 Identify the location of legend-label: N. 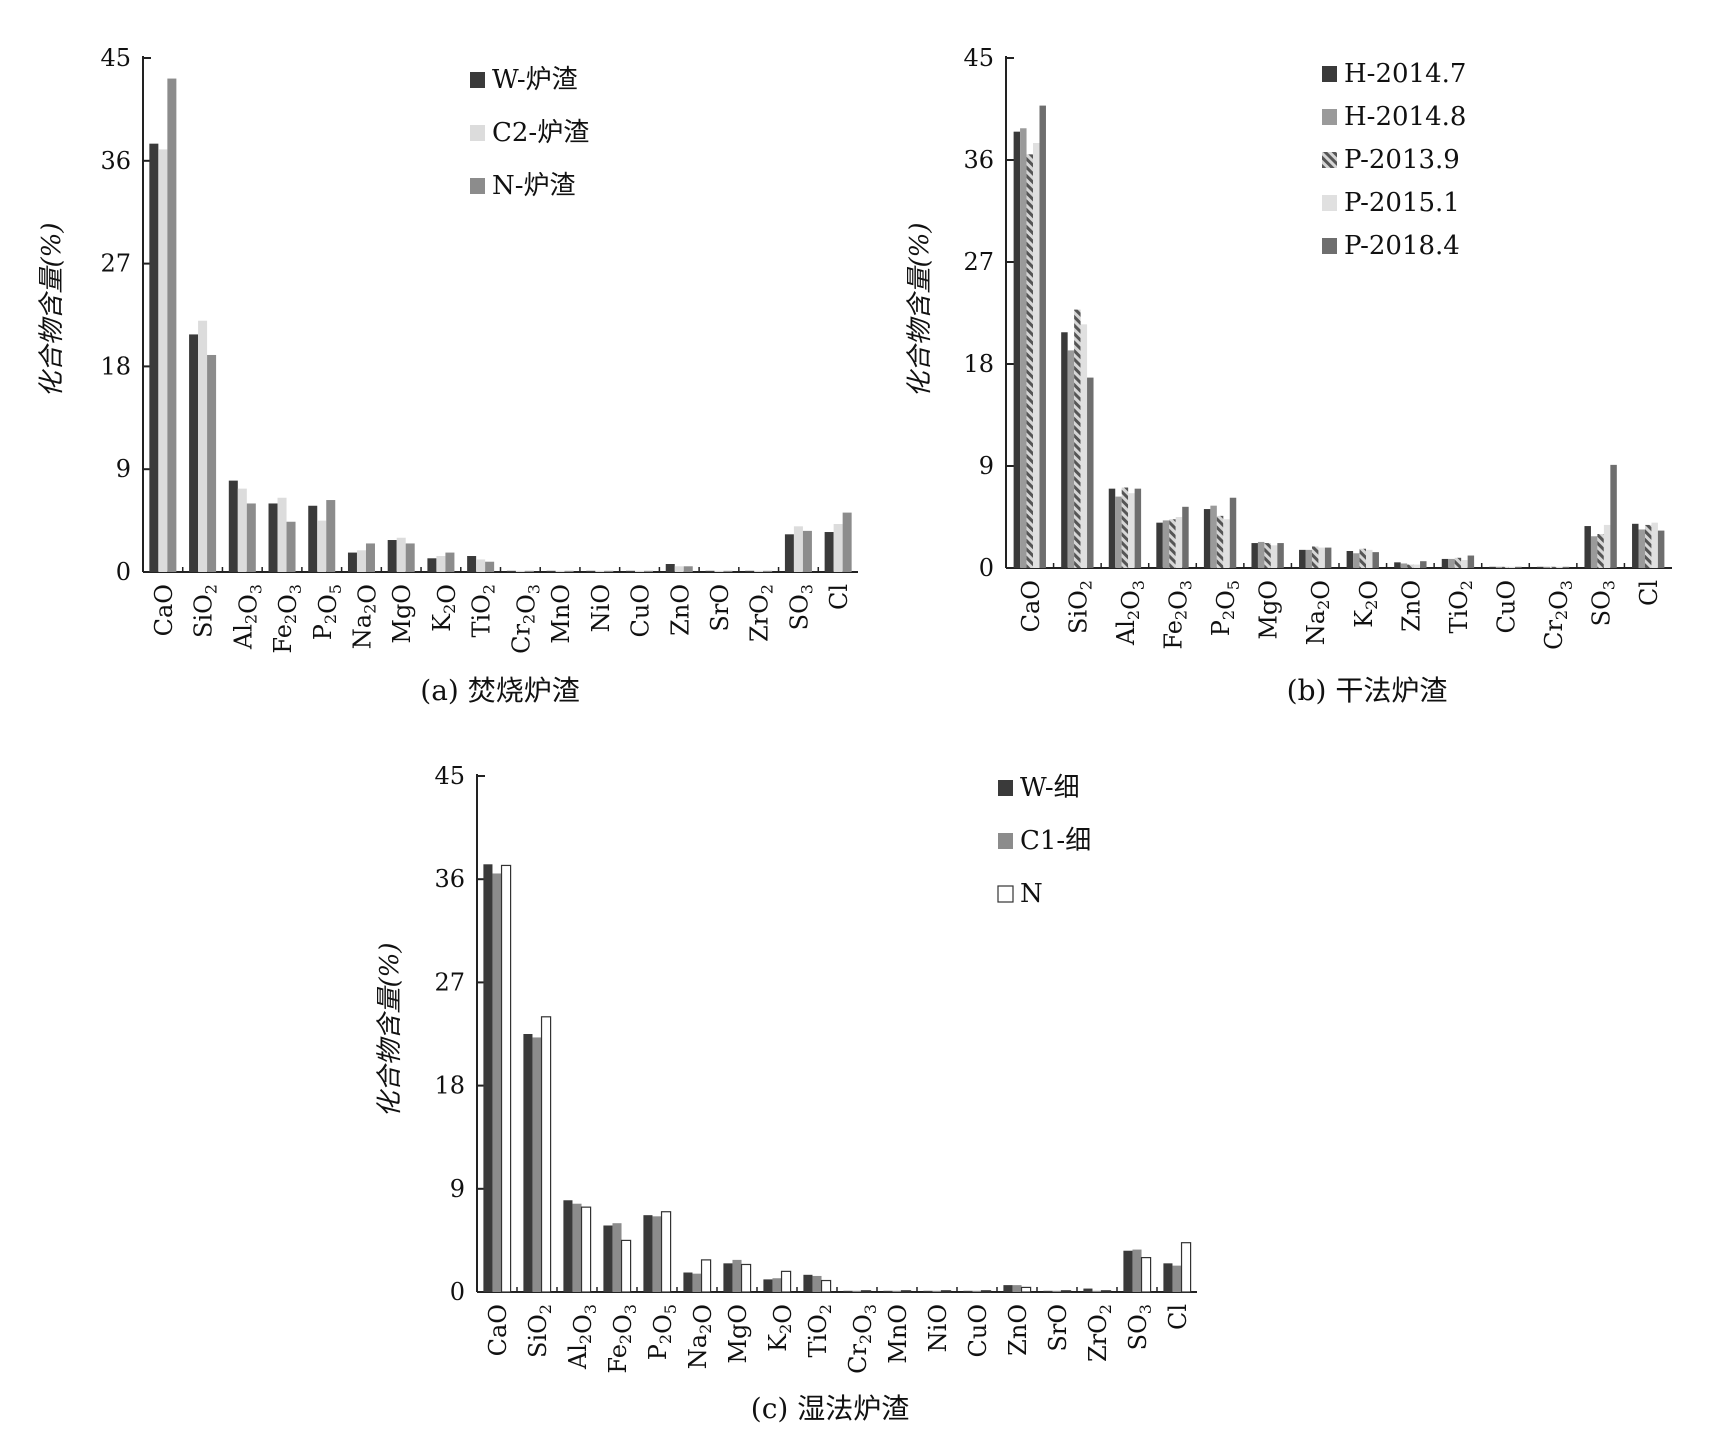
(1031, 894).